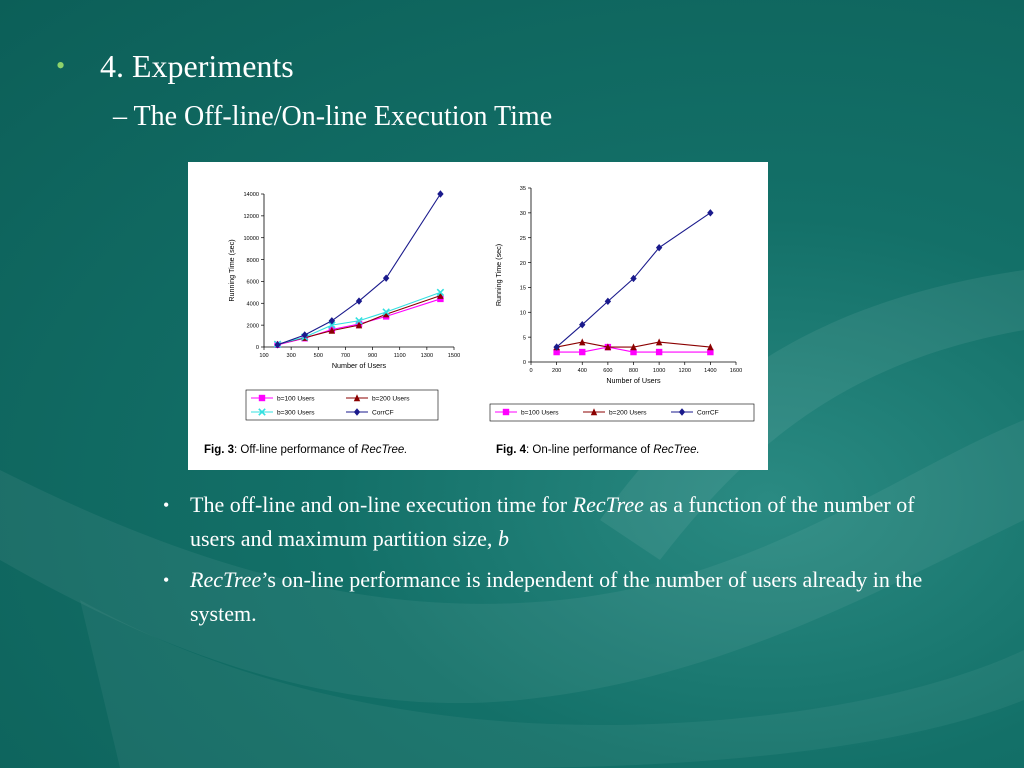 This screenshot has height=768, width=1024. Describe the element at coordinates (511, 450) in the screenshot. I see `caption-label: Fig. 4` at that location.